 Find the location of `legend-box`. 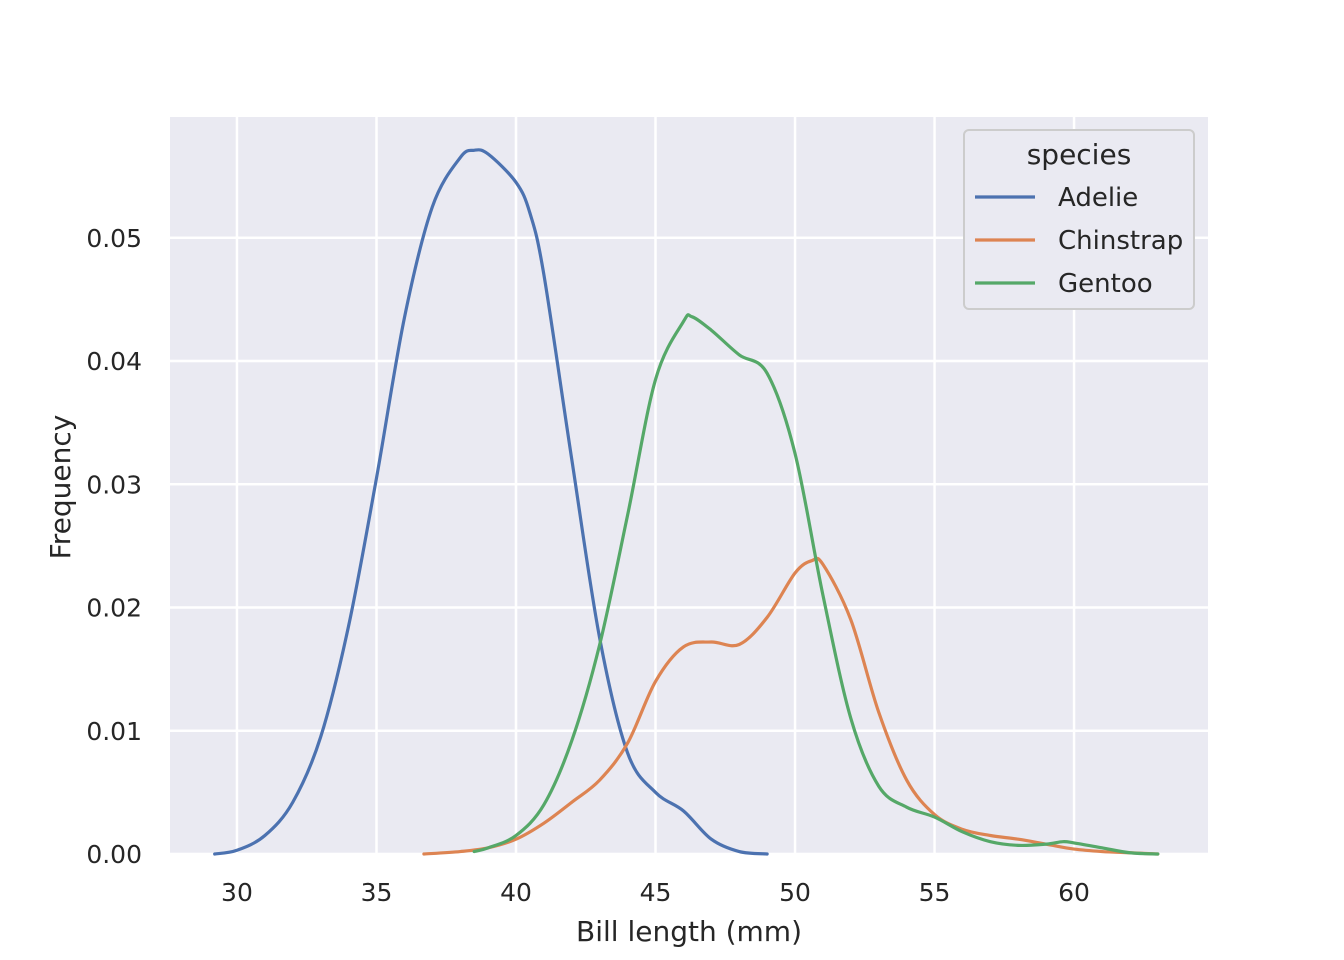

legend-box is located at coordinates (1079, 219).